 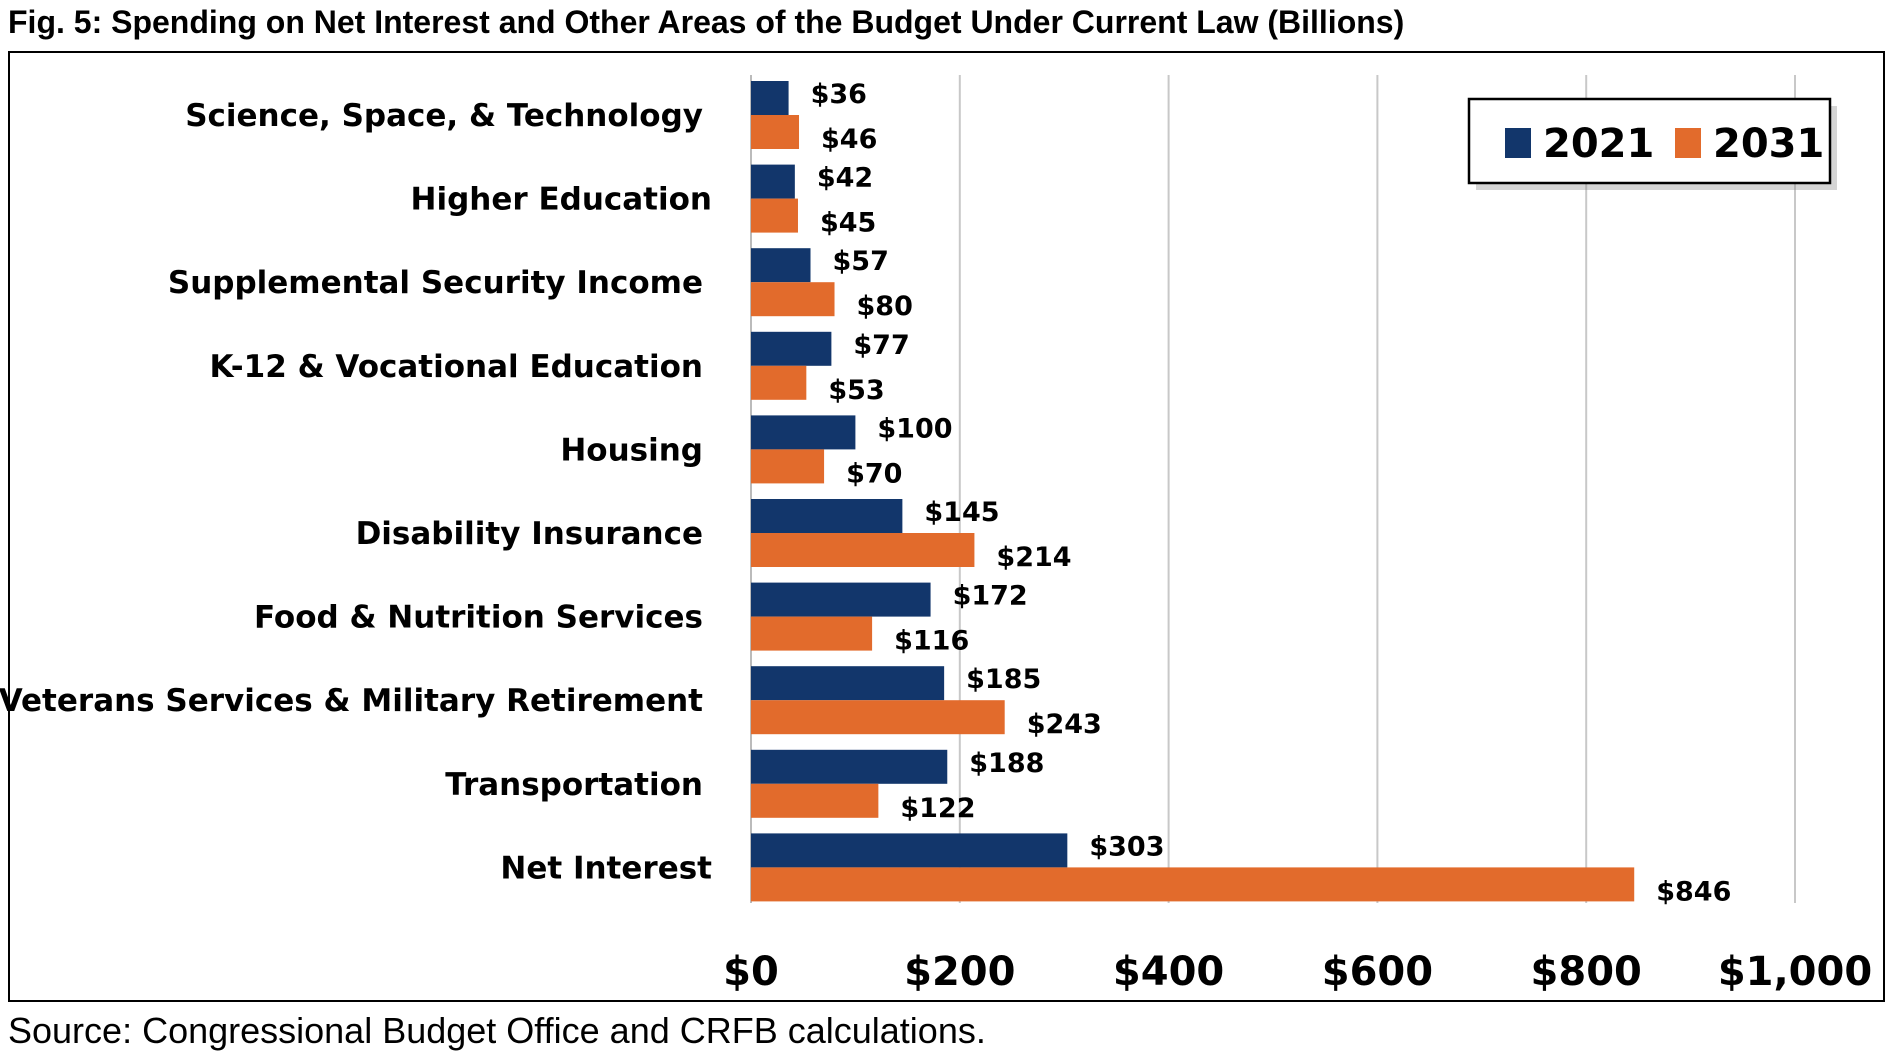 I want to click on category-label: Net Interest, so click(x=606, y=868).